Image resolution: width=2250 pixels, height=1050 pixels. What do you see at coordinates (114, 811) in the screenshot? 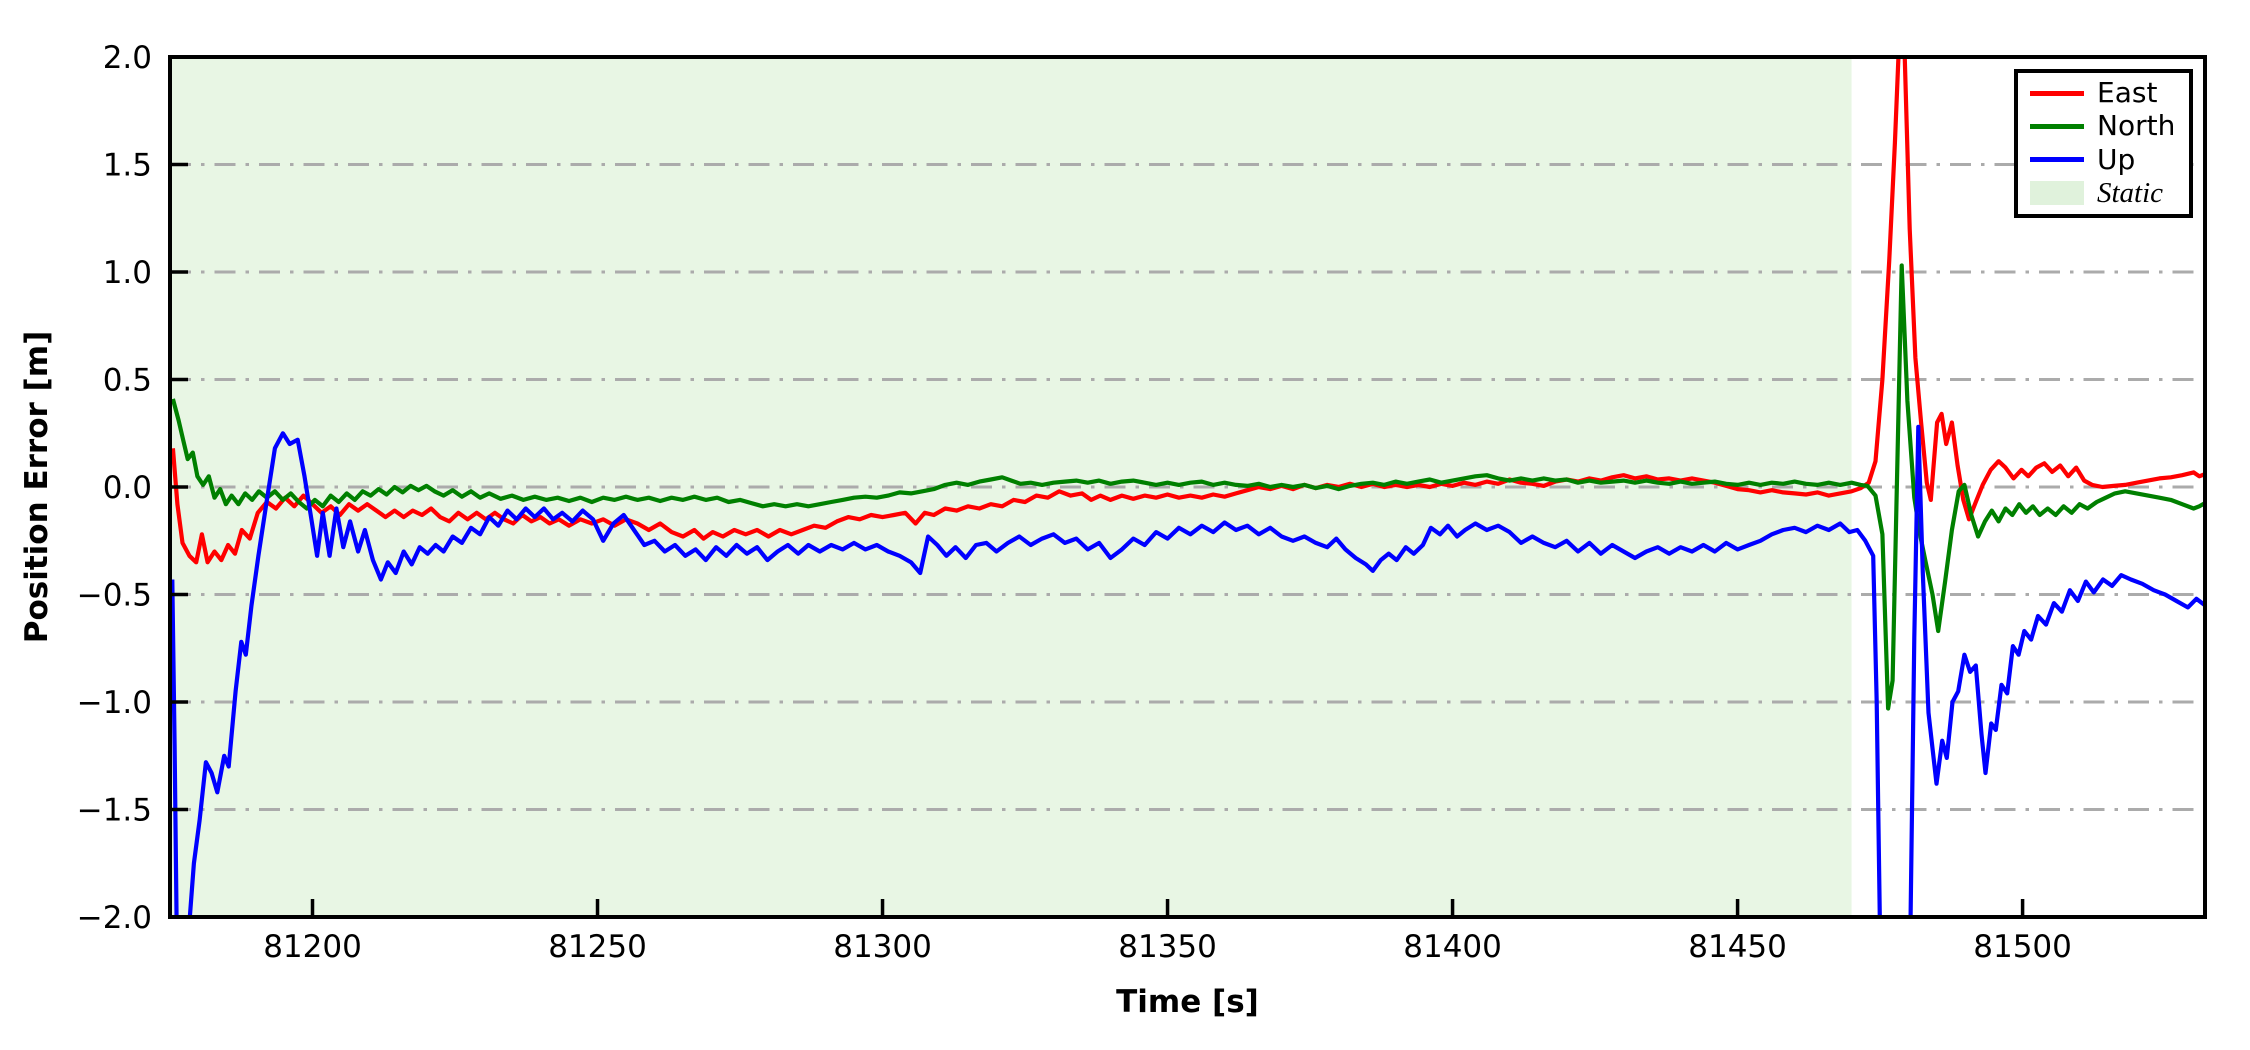
I see `y-tick-label: −1.5` at bounding box center [114, 811].